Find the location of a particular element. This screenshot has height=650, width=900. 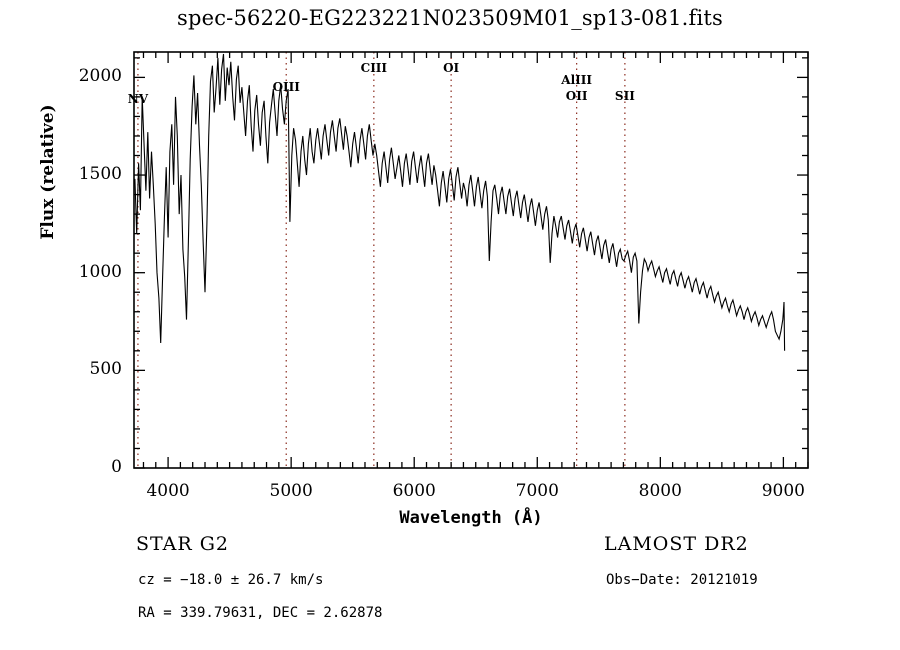

x-tick-label-3: 7000 is located at coordinates (537, 491).